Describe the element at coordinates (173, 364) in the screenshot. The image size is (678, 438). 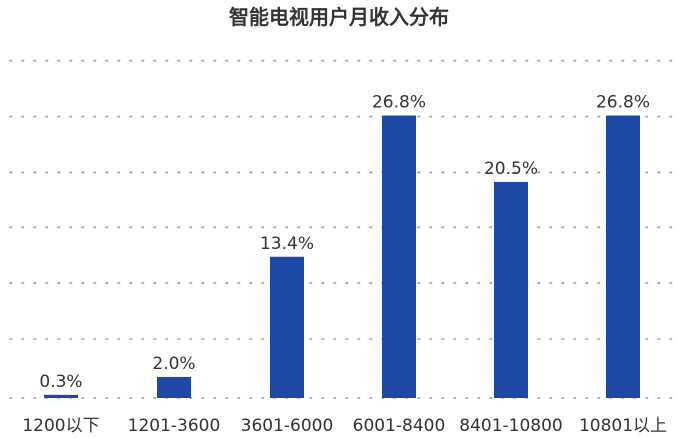
I see `data-label: 2.0%` at that location.